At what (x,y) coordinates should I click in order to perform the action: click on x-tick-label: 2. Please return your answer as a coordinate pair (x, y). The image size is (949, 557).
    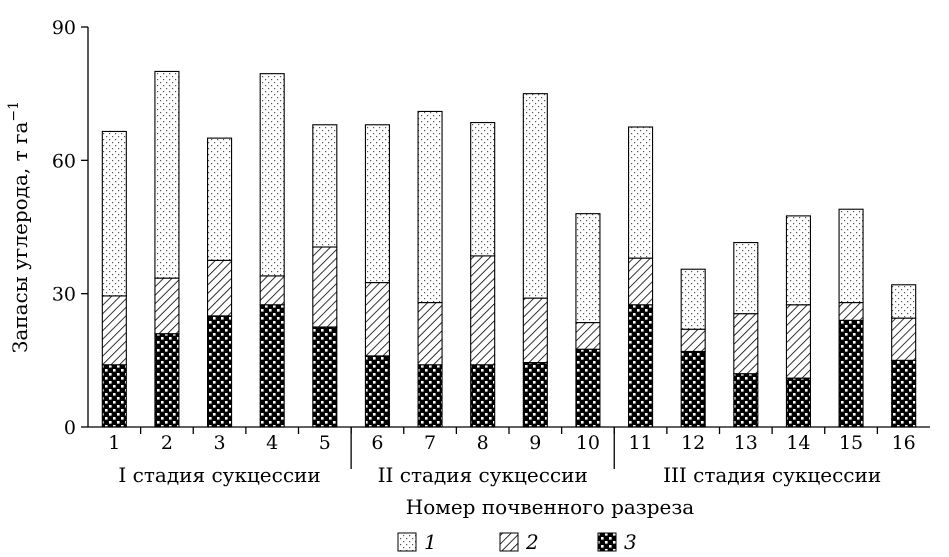
    Looking at the image, I should click on (167, 443).